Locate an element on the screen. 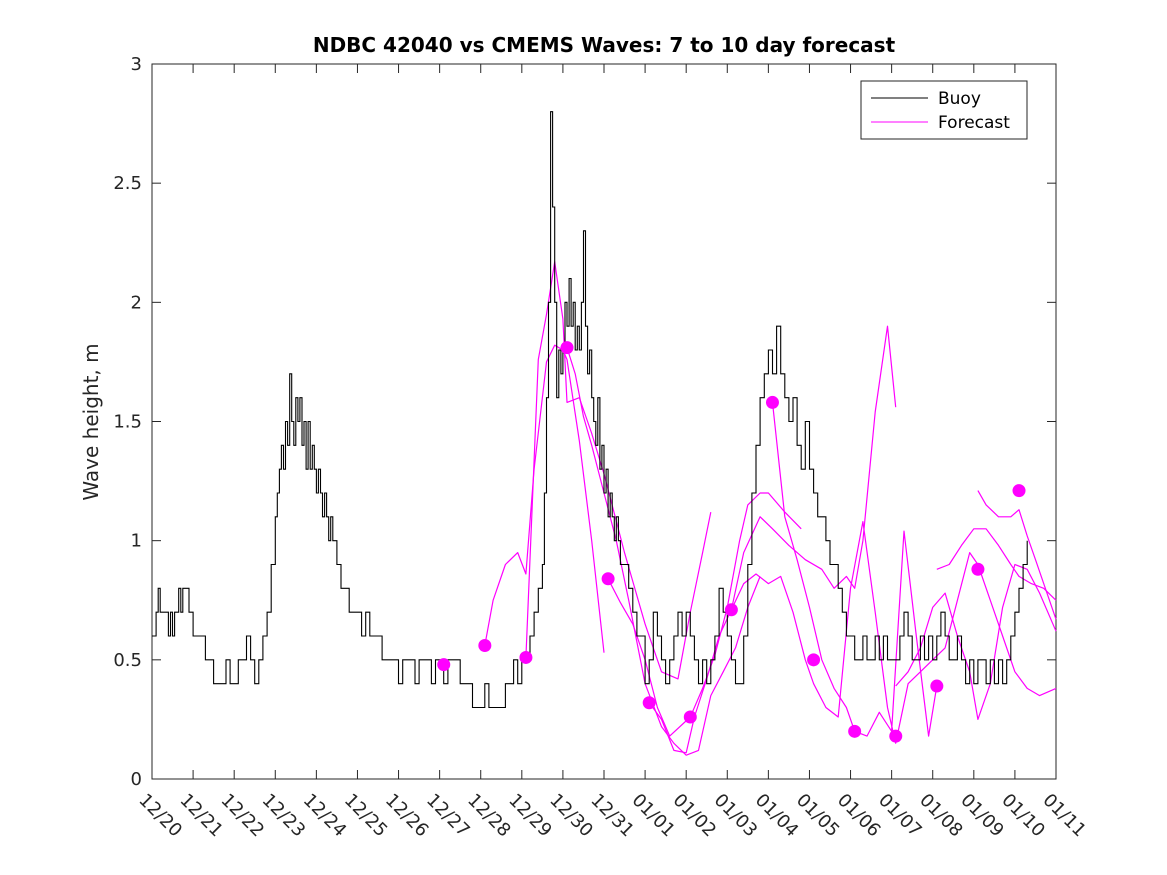 Image resolution: width=1167 pixels, height=875 pixels. y-tick-label: 3 is located at coordinates (136, 64).